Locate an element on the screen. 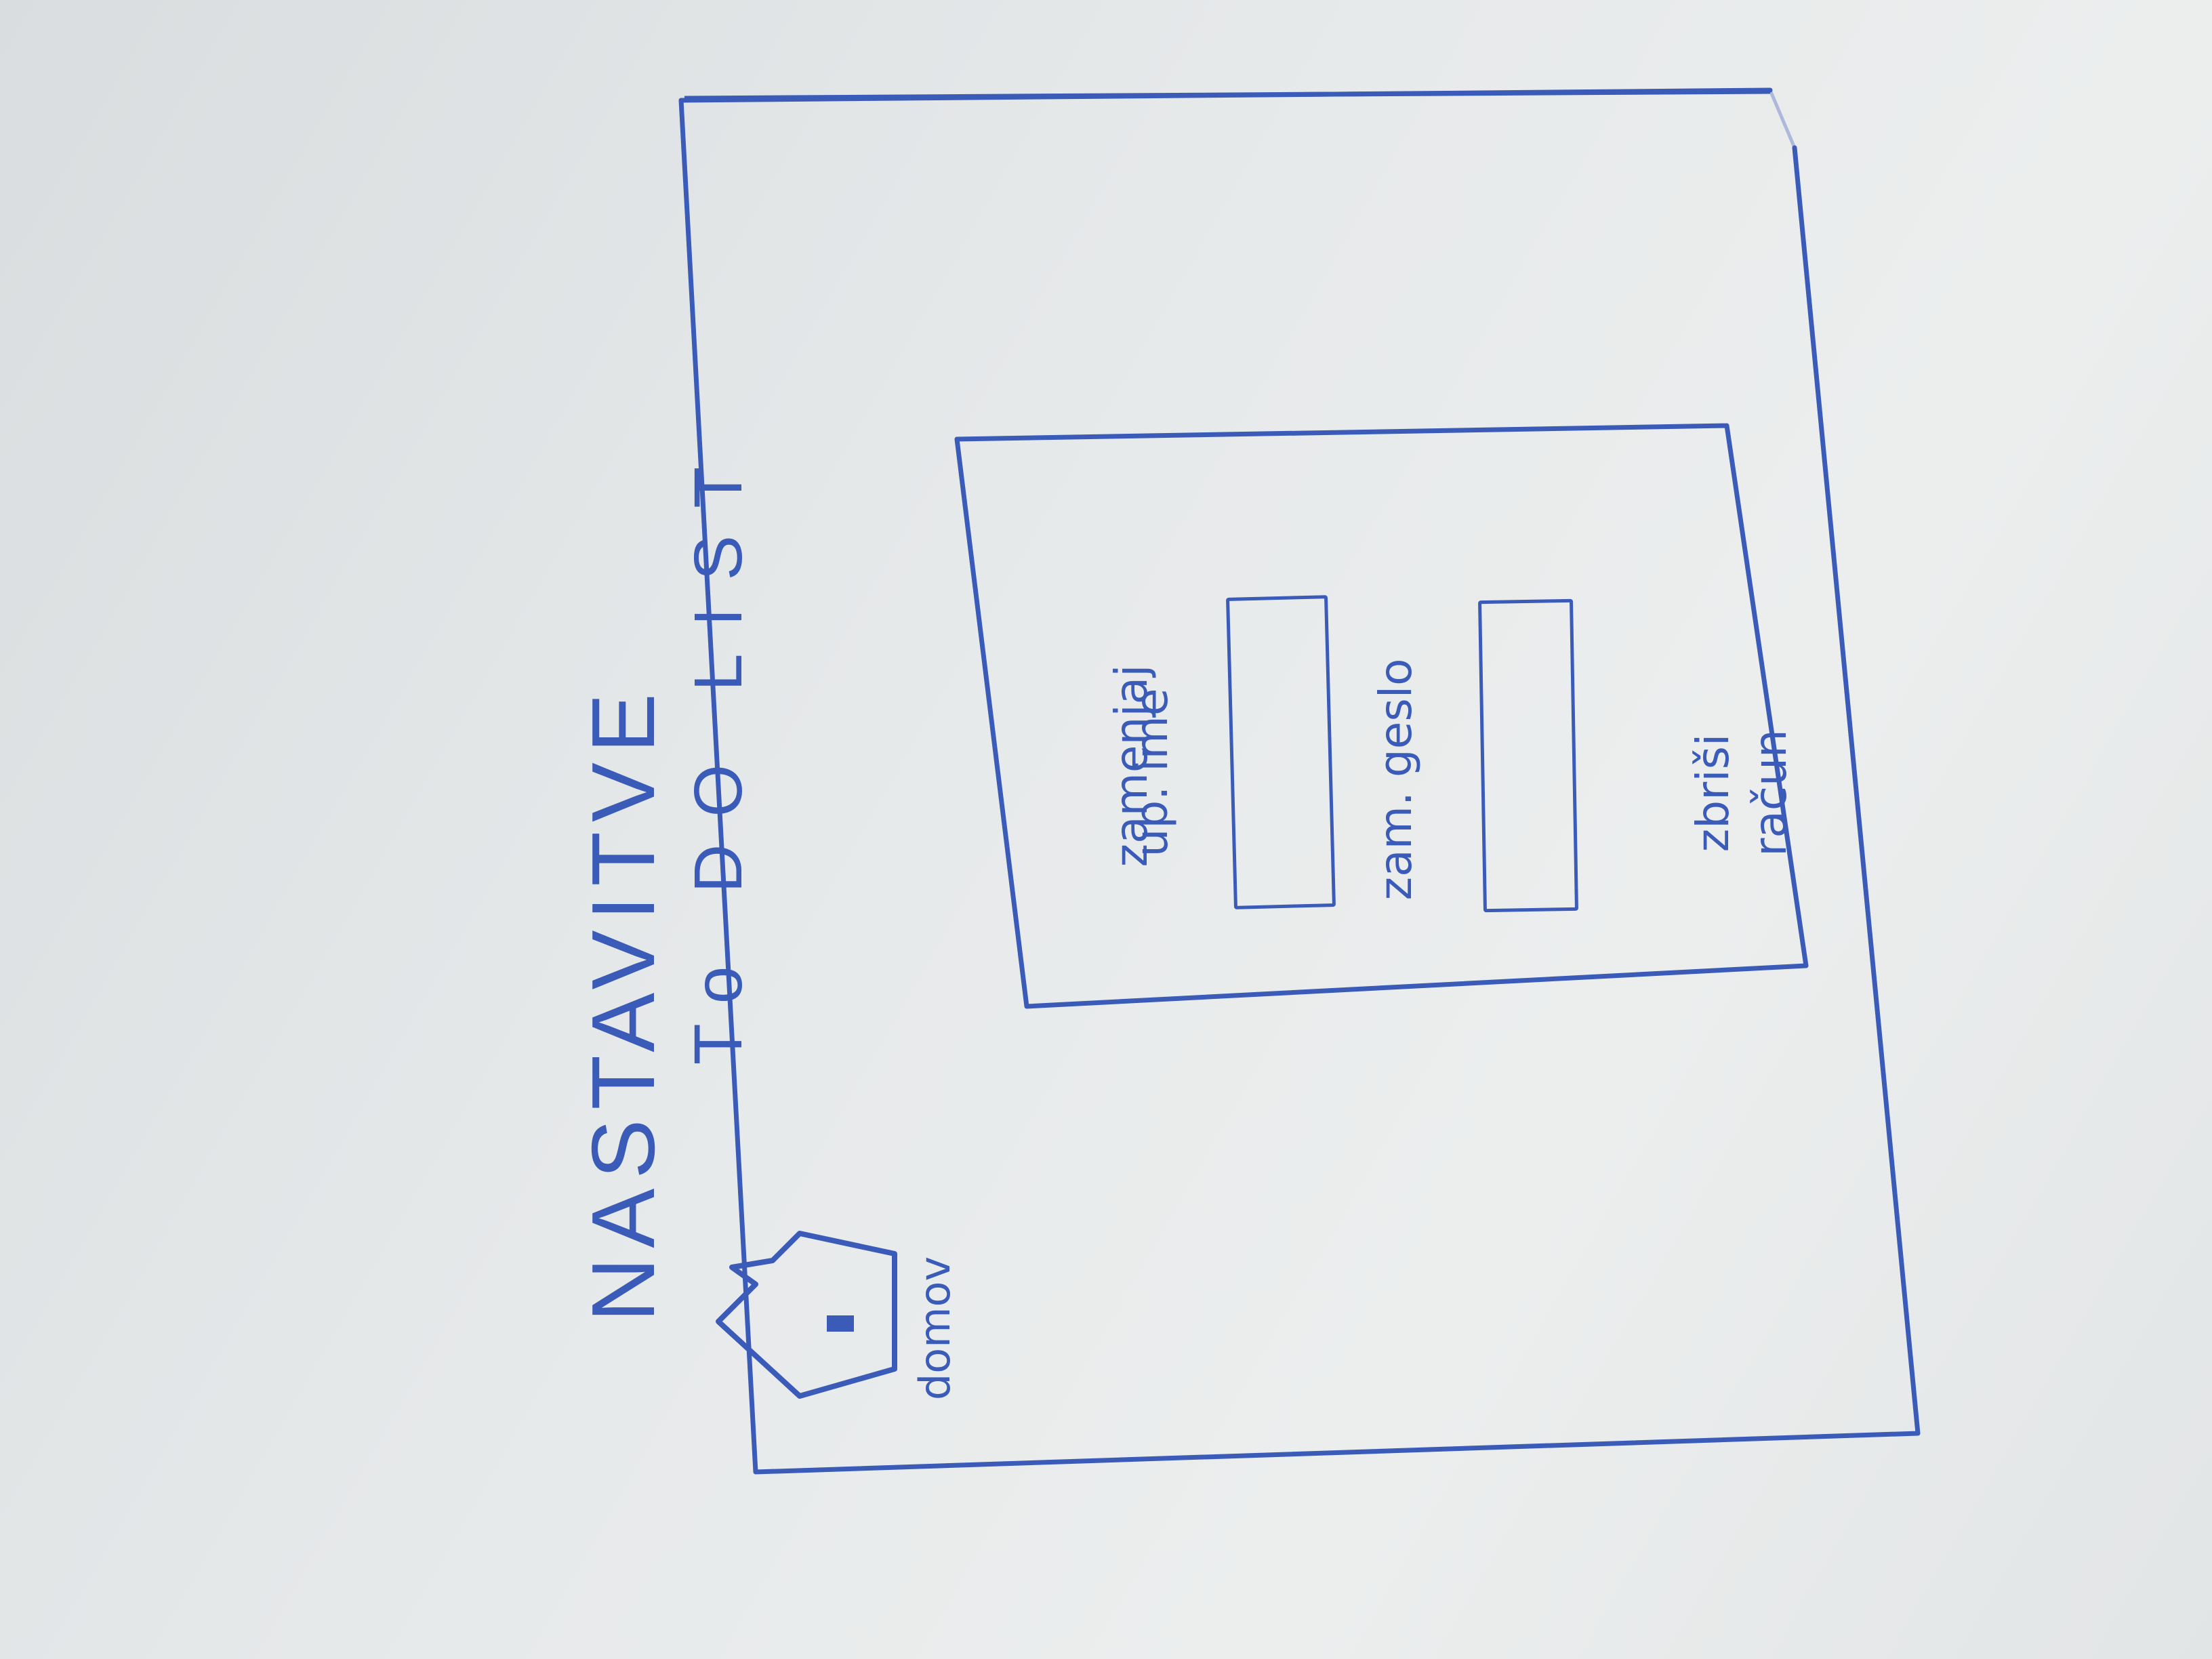 The image size is (2212, 1659). password-input is located at coordinates (1528, 755).